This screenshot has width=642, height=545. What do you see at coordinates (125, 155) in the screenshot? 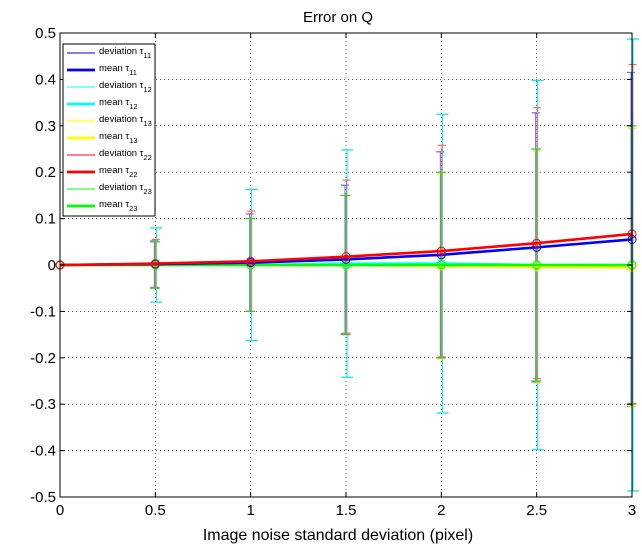
I see `legend-entry: deviation τ22` at bounding box center [125, 155].